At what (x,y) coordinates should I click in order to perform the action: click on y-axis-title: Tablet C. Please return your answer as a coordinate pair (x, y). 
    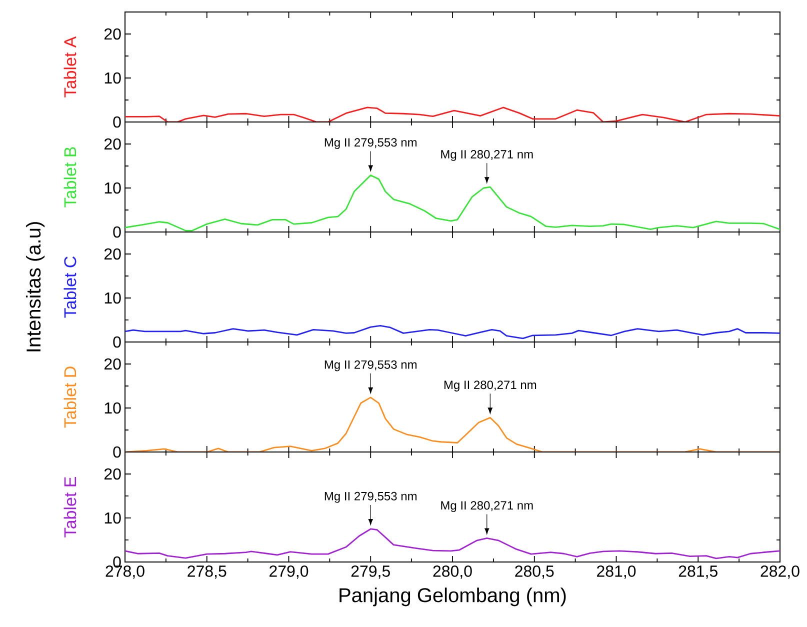
    Looking at the image, I should click on (70, 287).